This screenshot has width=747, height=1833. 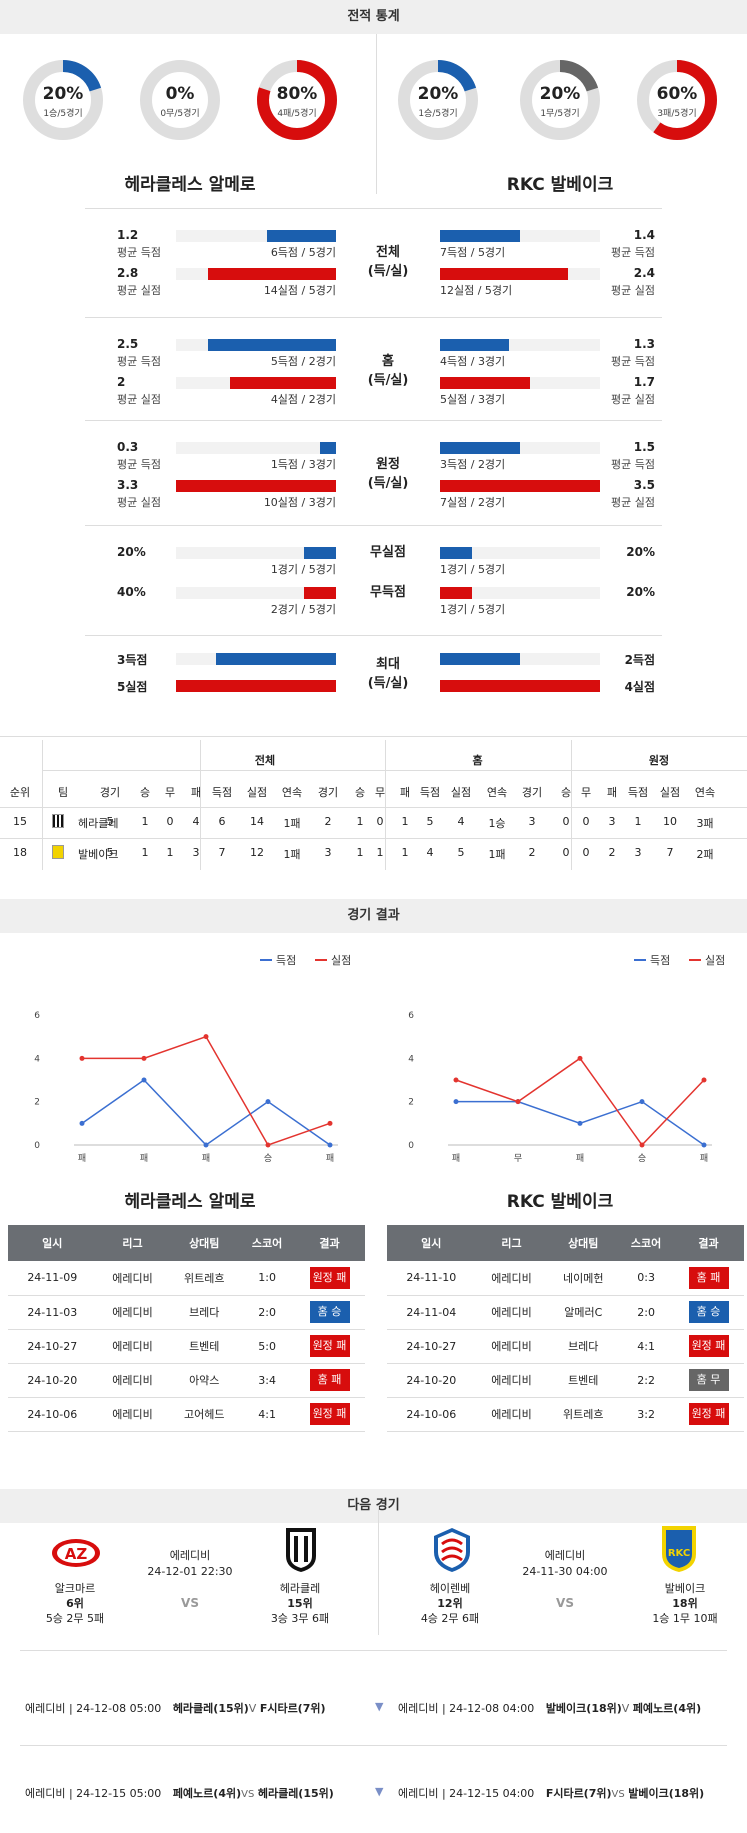 What do you see at coordinates (452, 1550) in the screenshot?
I see `heerenveen-logo` at bounding box center [452, 1550].